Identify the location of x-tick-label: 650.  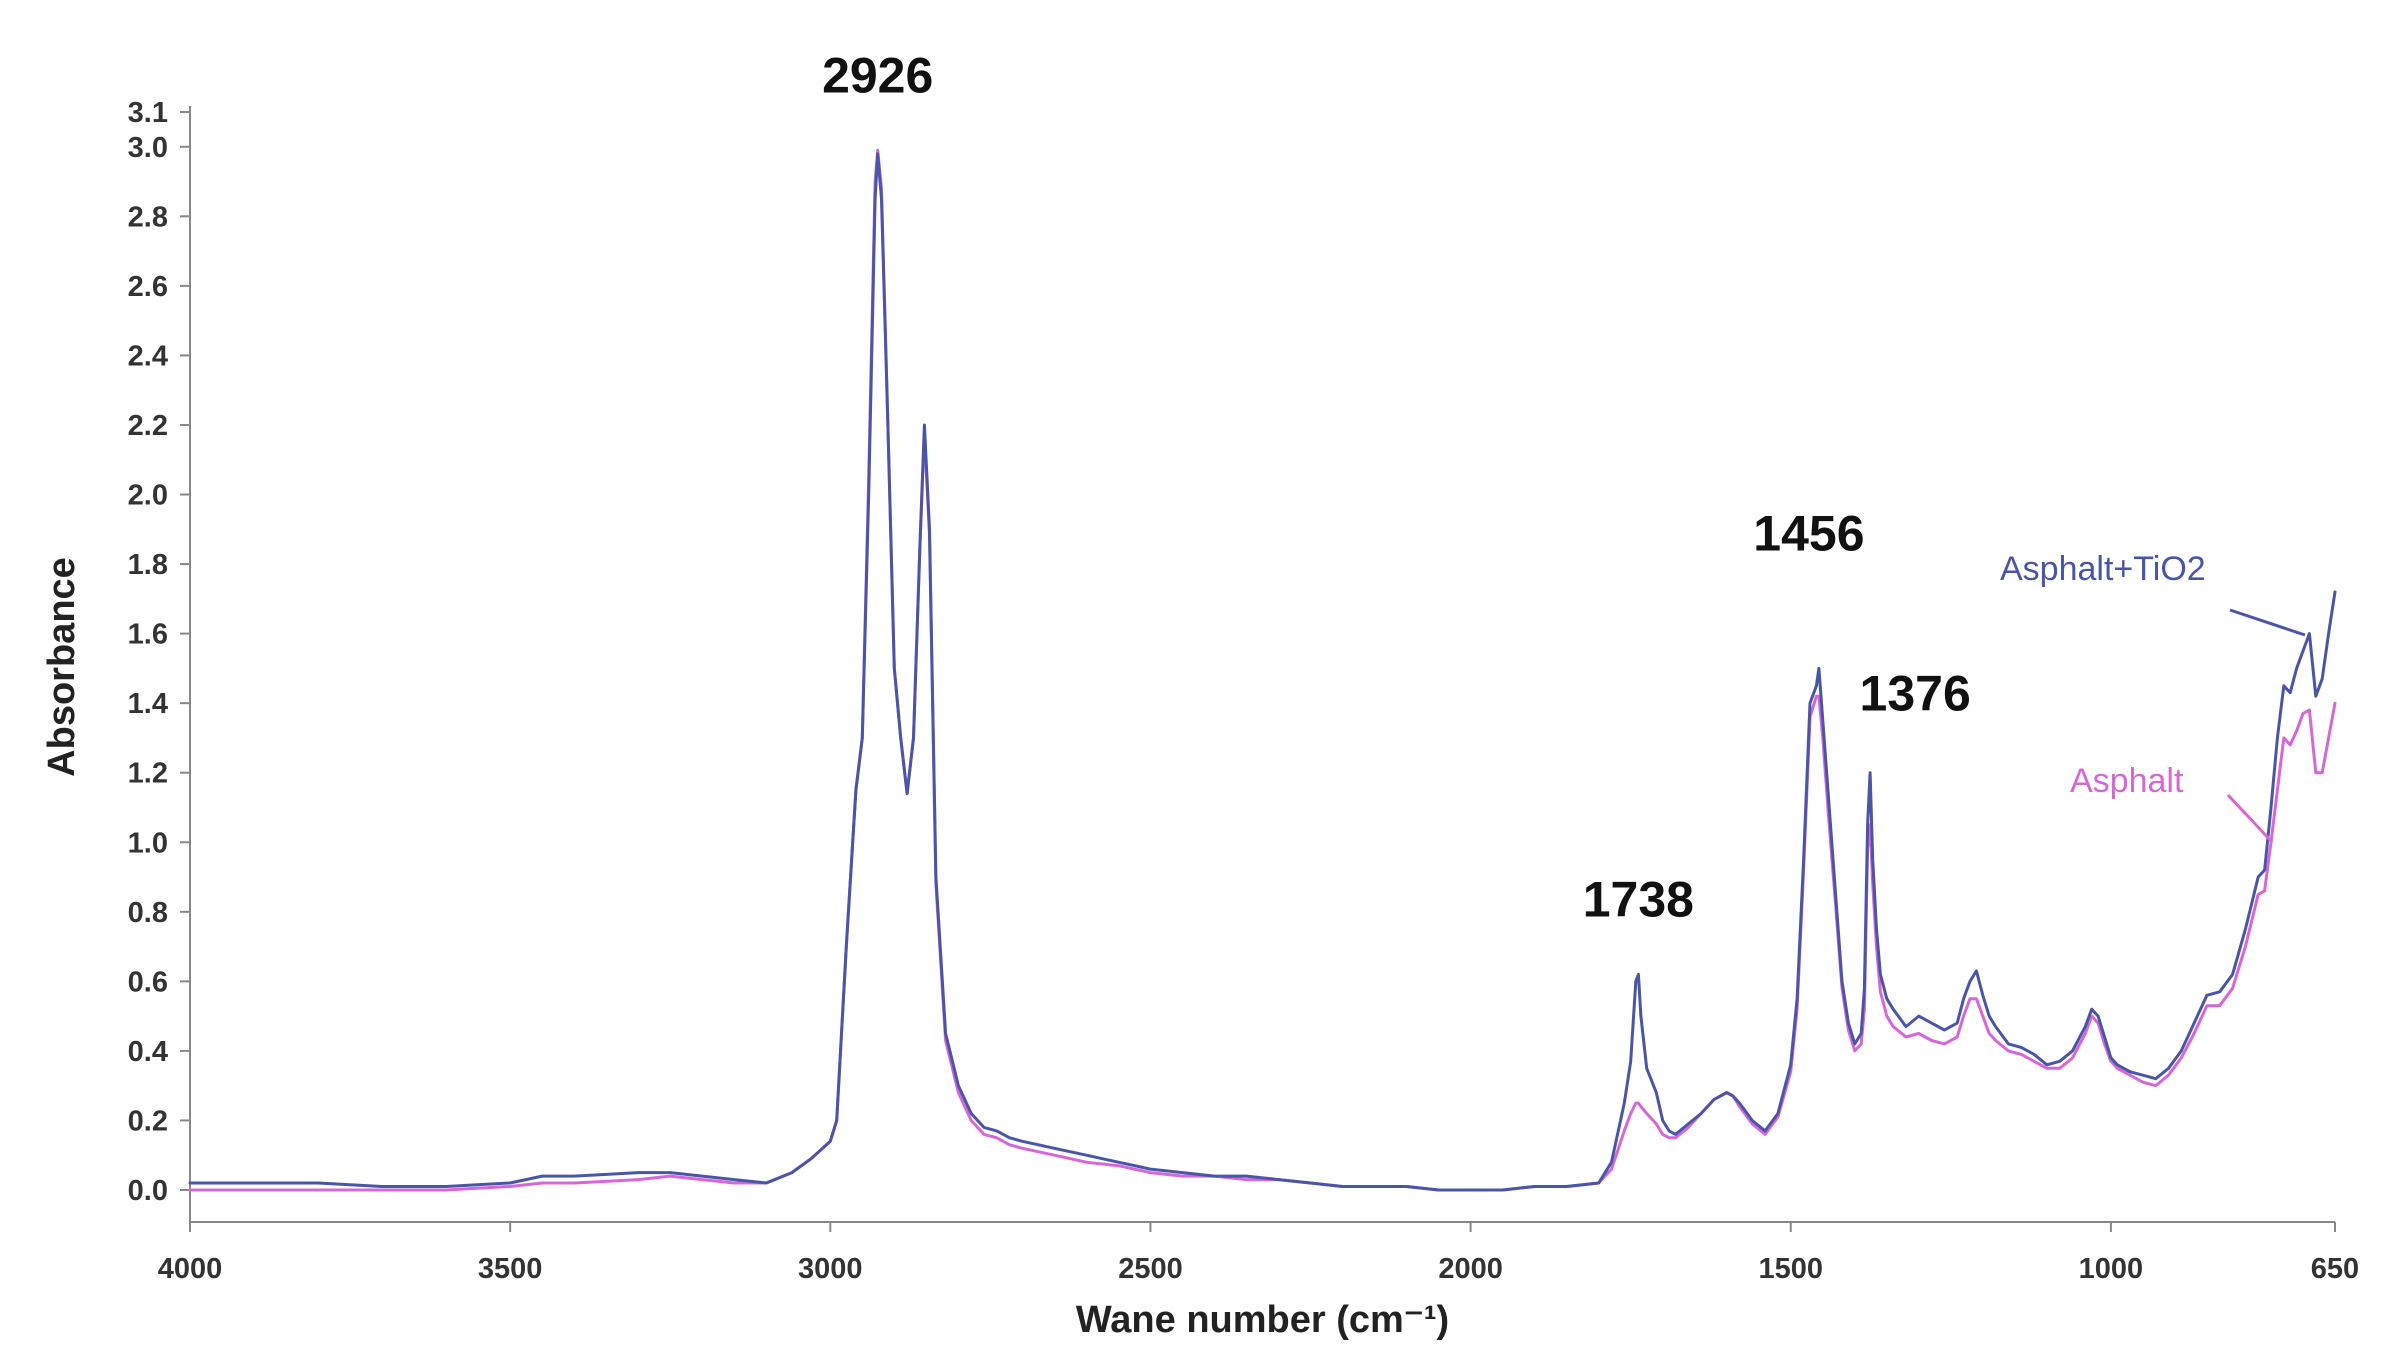
(2335, 1269).